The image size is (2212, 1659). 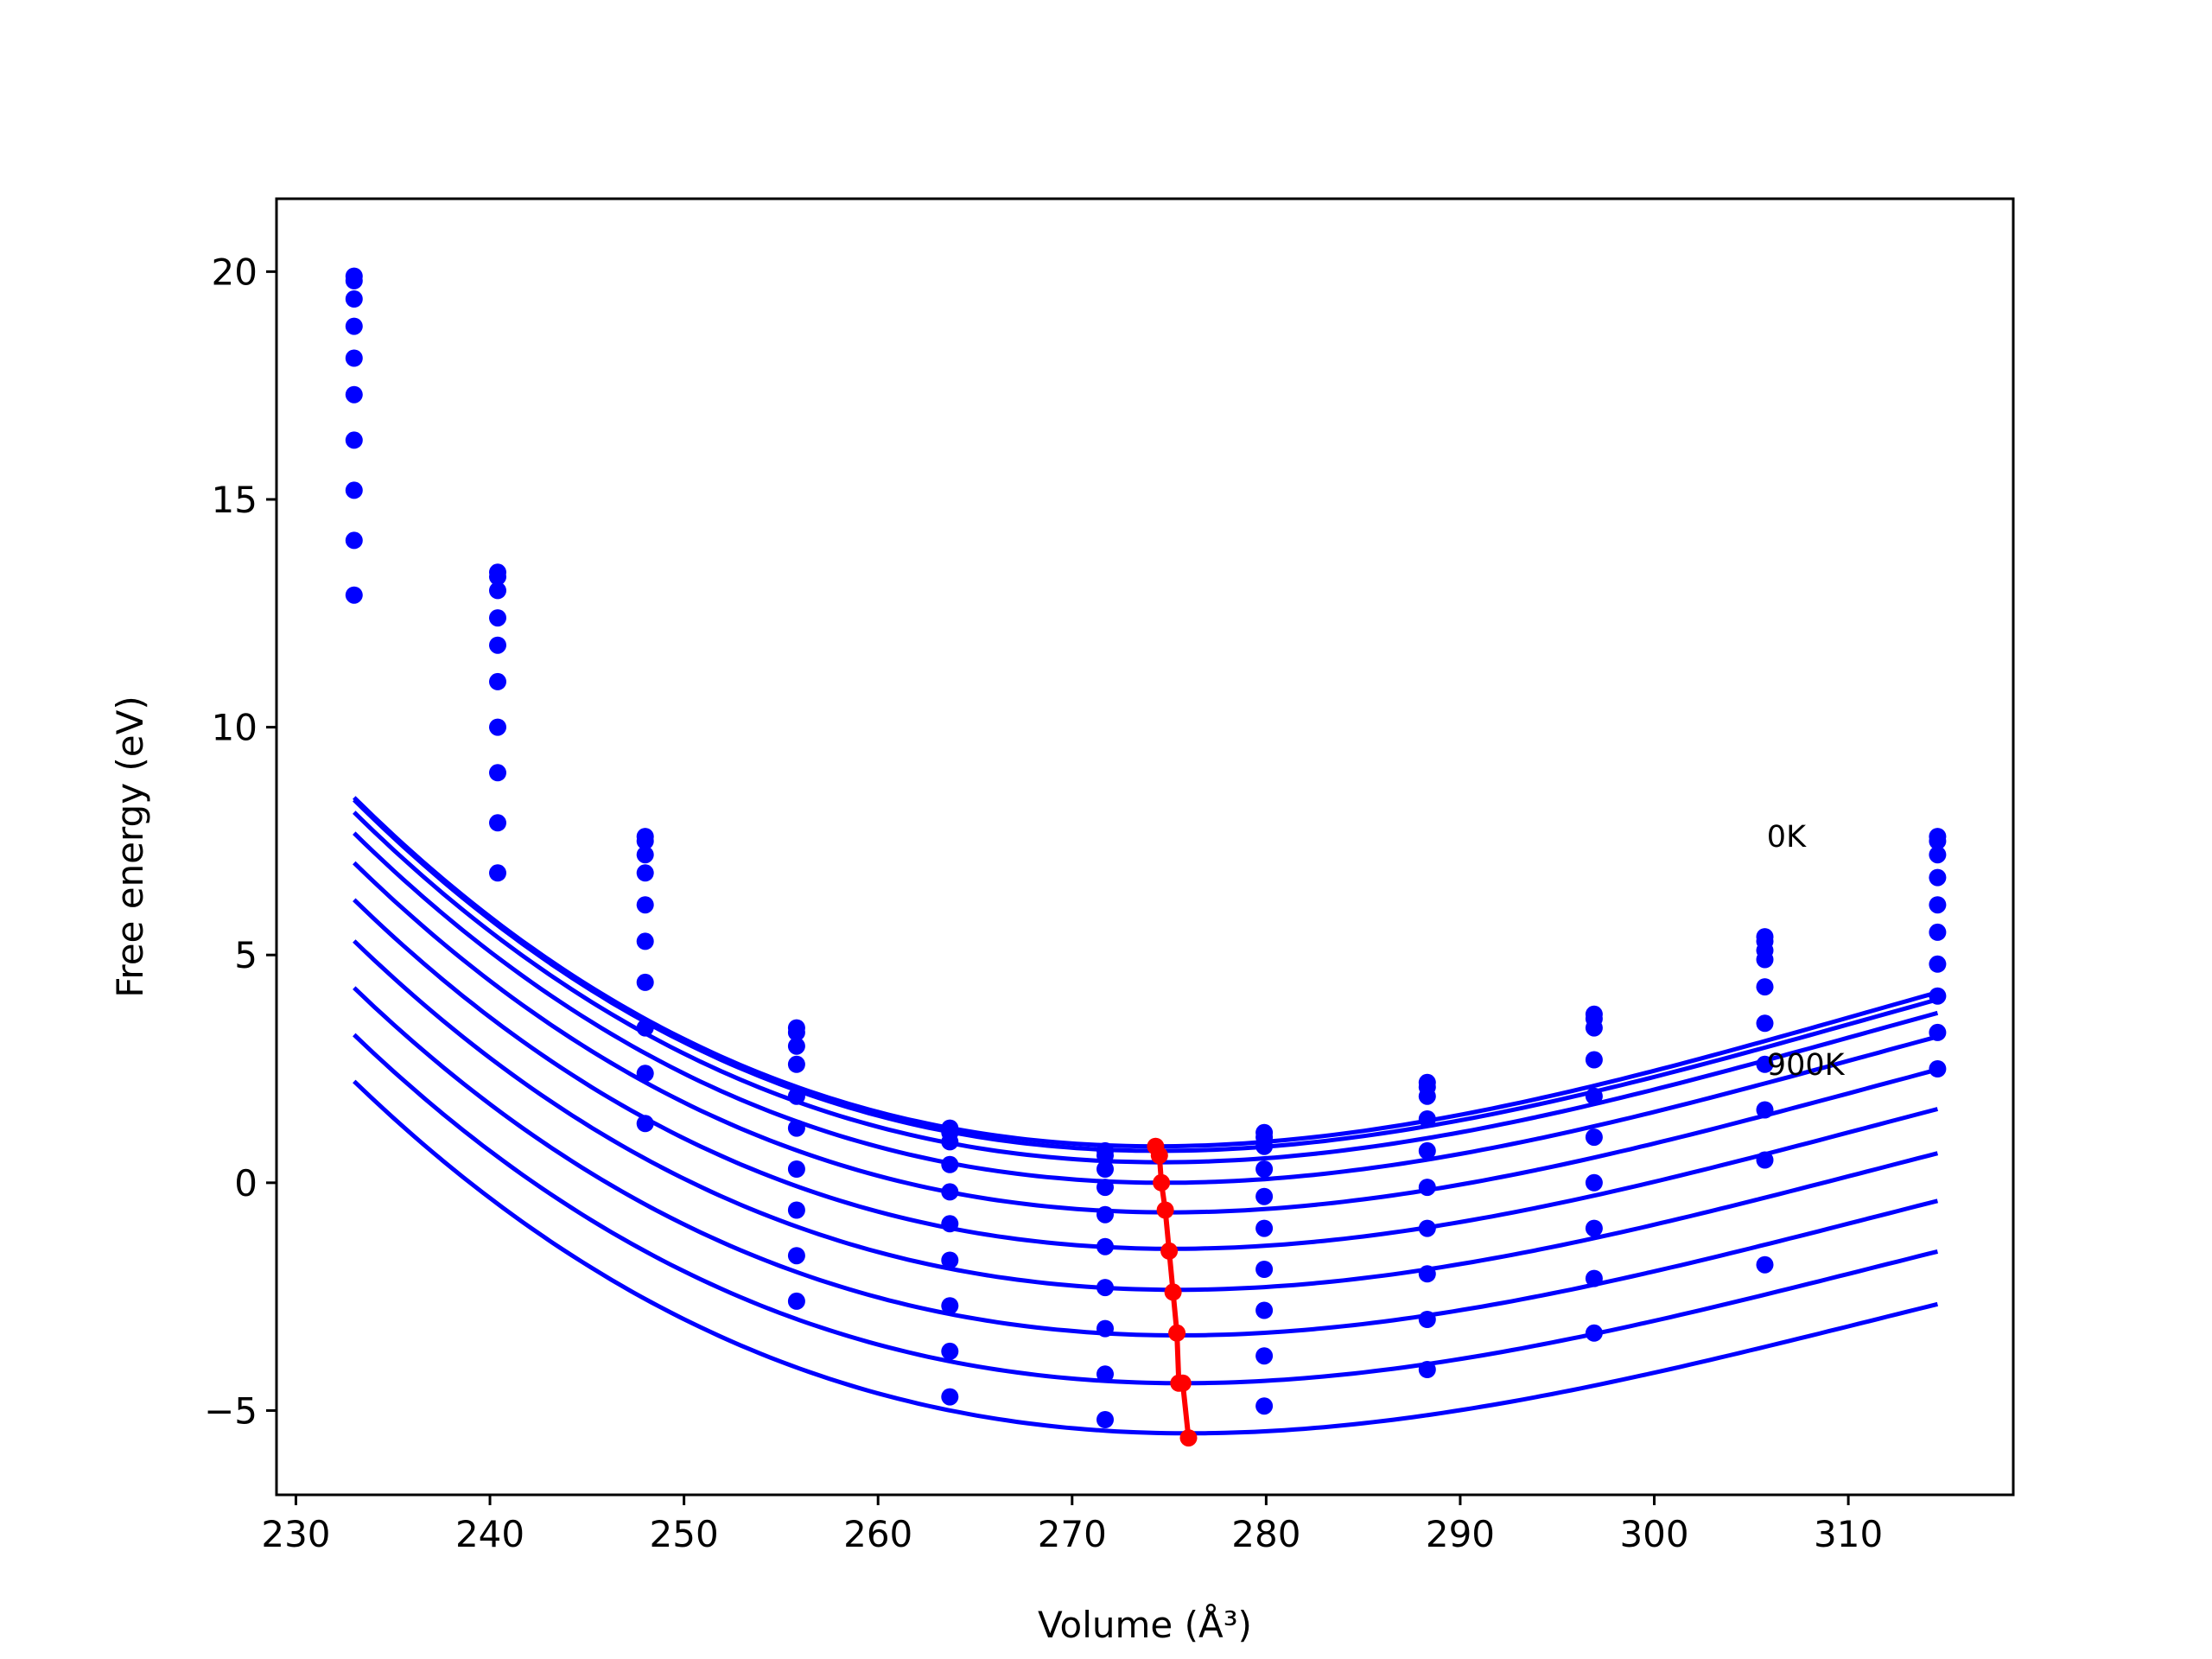 I want to click on y-tick-label: 15, so click(x=234, y=500).